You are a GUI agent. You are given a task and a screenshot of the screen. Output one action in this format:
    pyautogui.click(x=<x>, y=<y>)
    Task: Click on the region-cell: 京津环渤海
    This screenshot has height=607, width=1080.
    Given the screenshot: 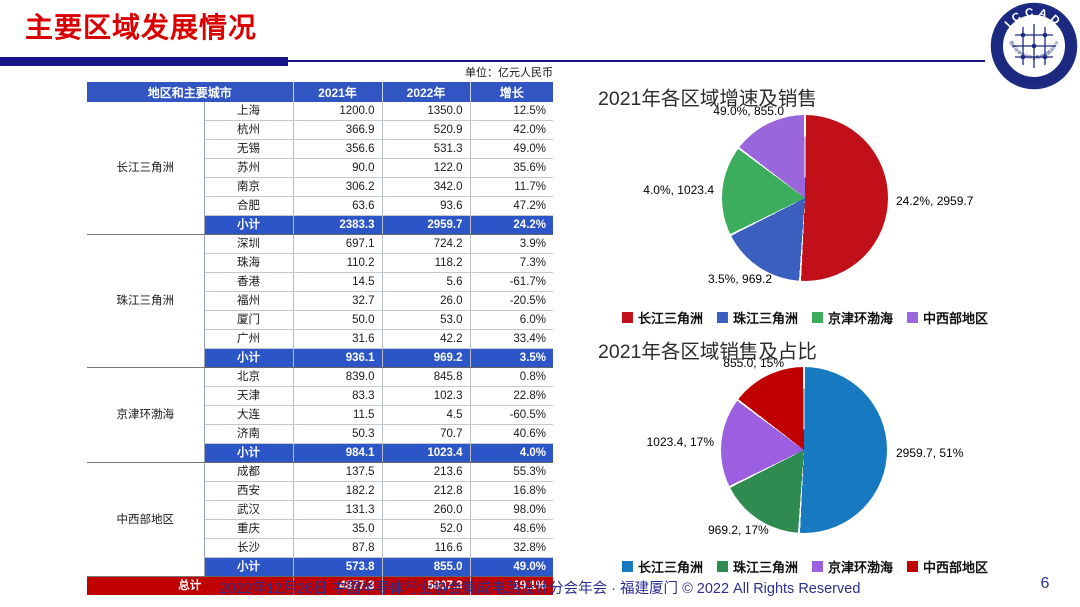 What is the action you would take?
    pyautogui.click(x=146, y=415)
    